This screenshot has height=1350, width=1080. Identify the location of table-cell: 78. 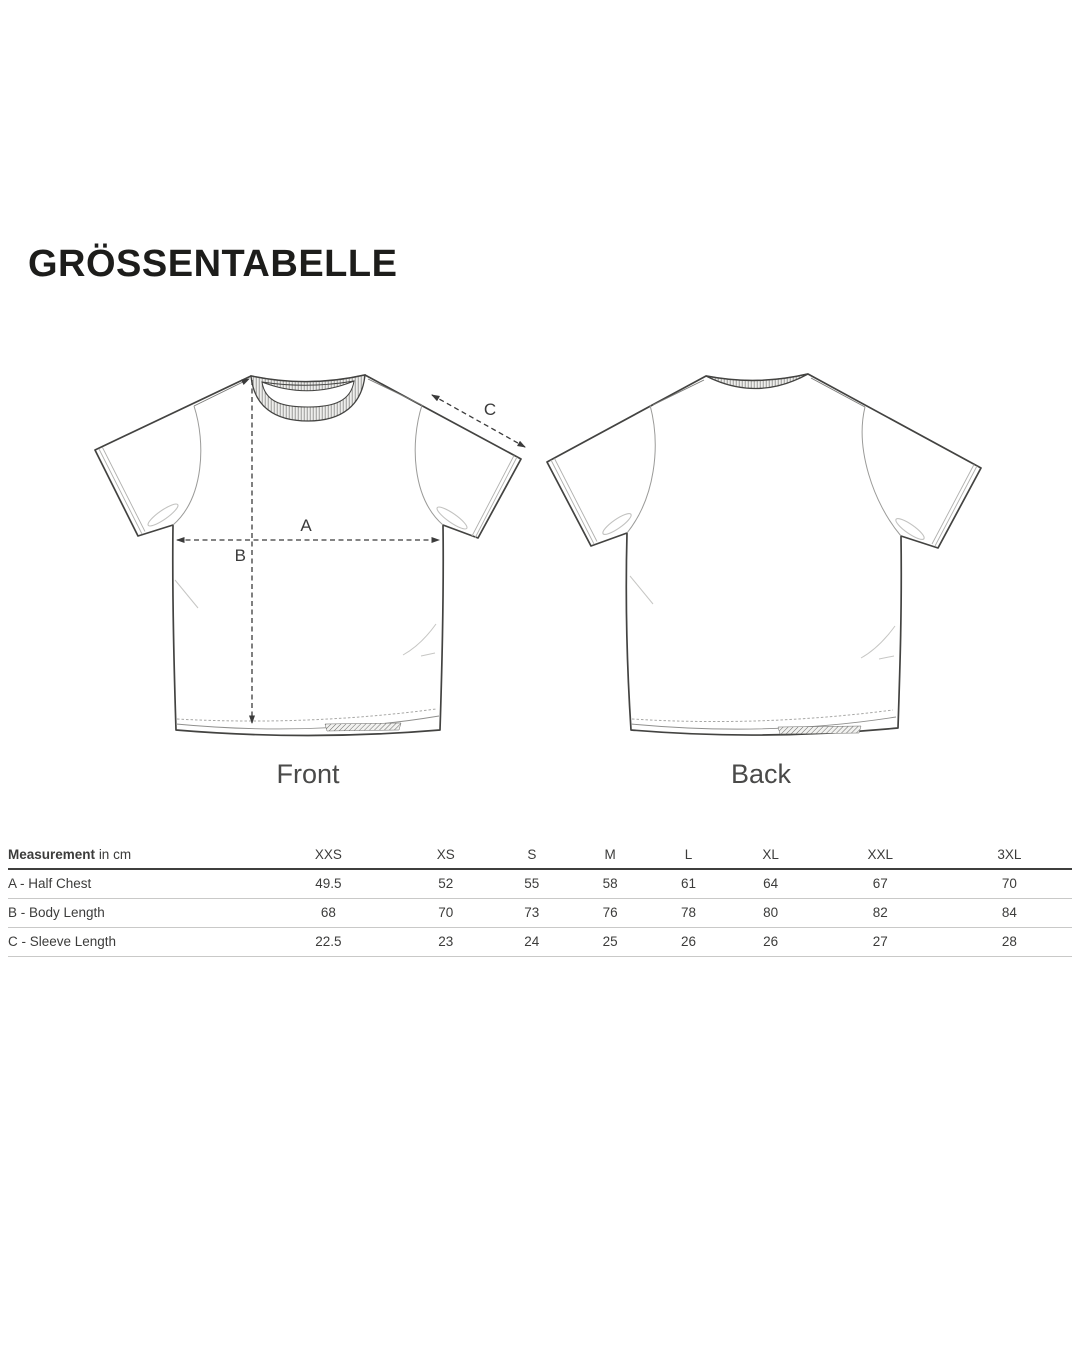
(688, 913).